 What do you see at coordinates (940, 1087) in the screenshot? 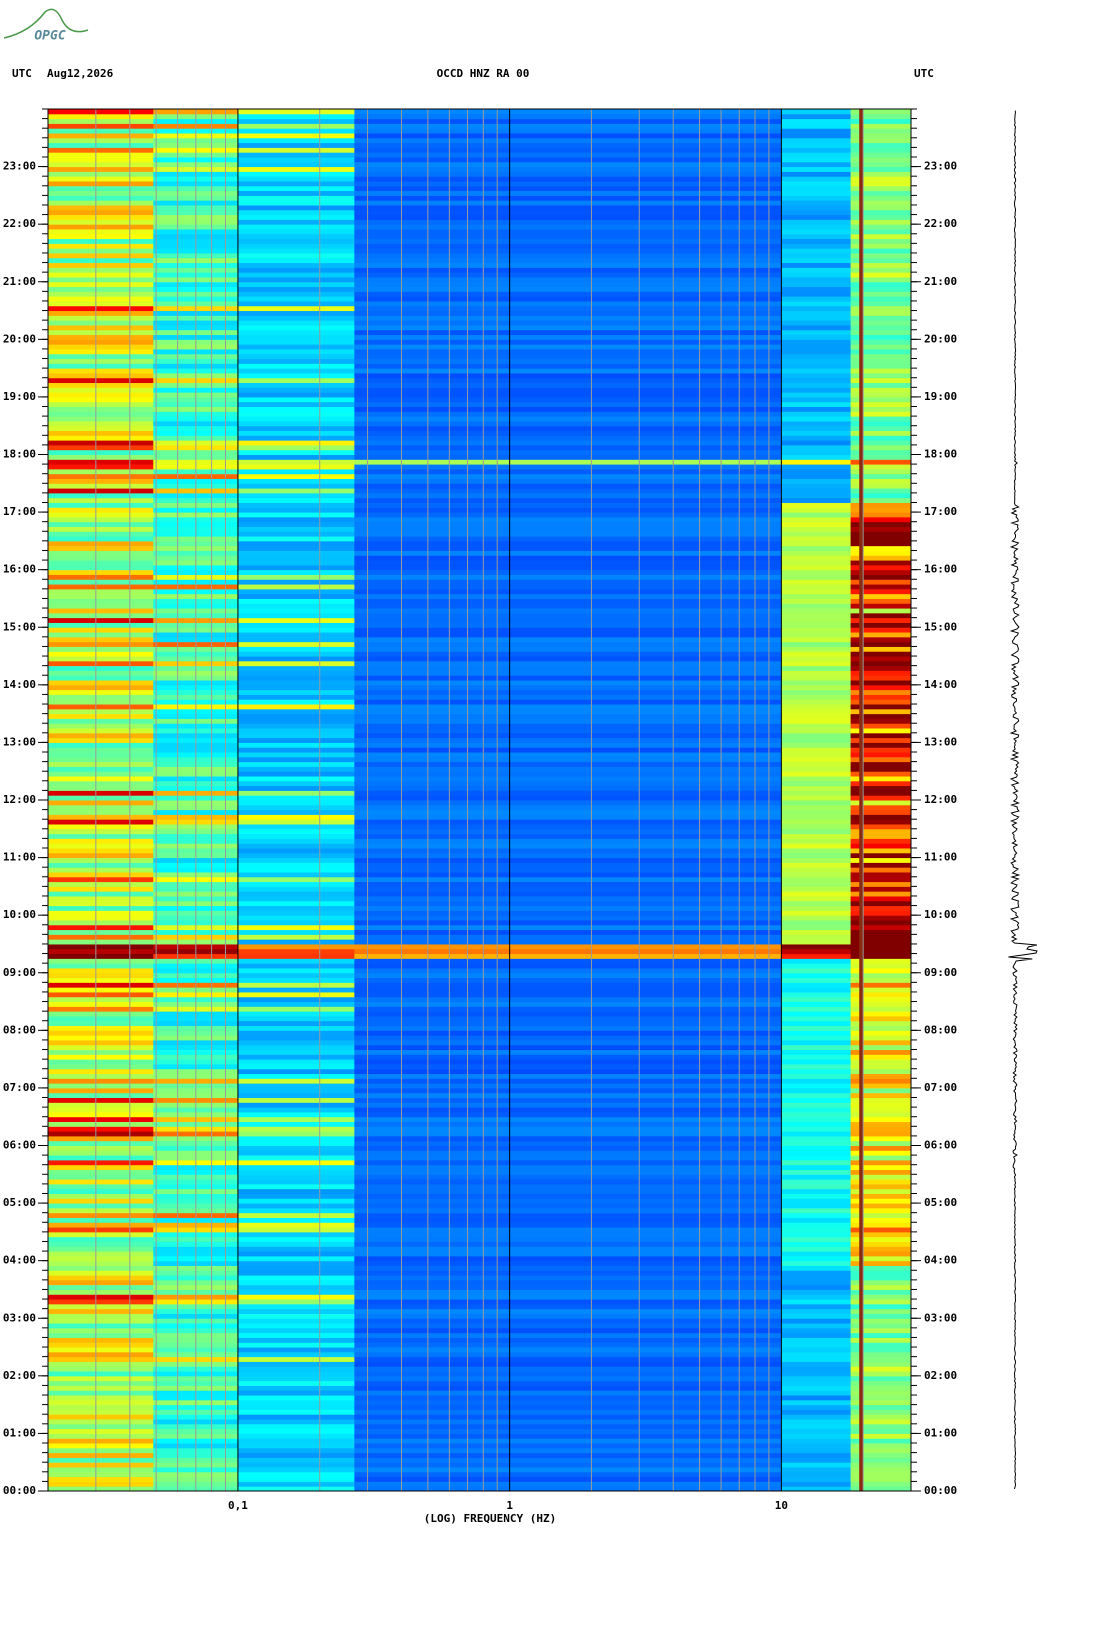
I see `y-tick-label: 07:00` at bounding box center [940, 1087].